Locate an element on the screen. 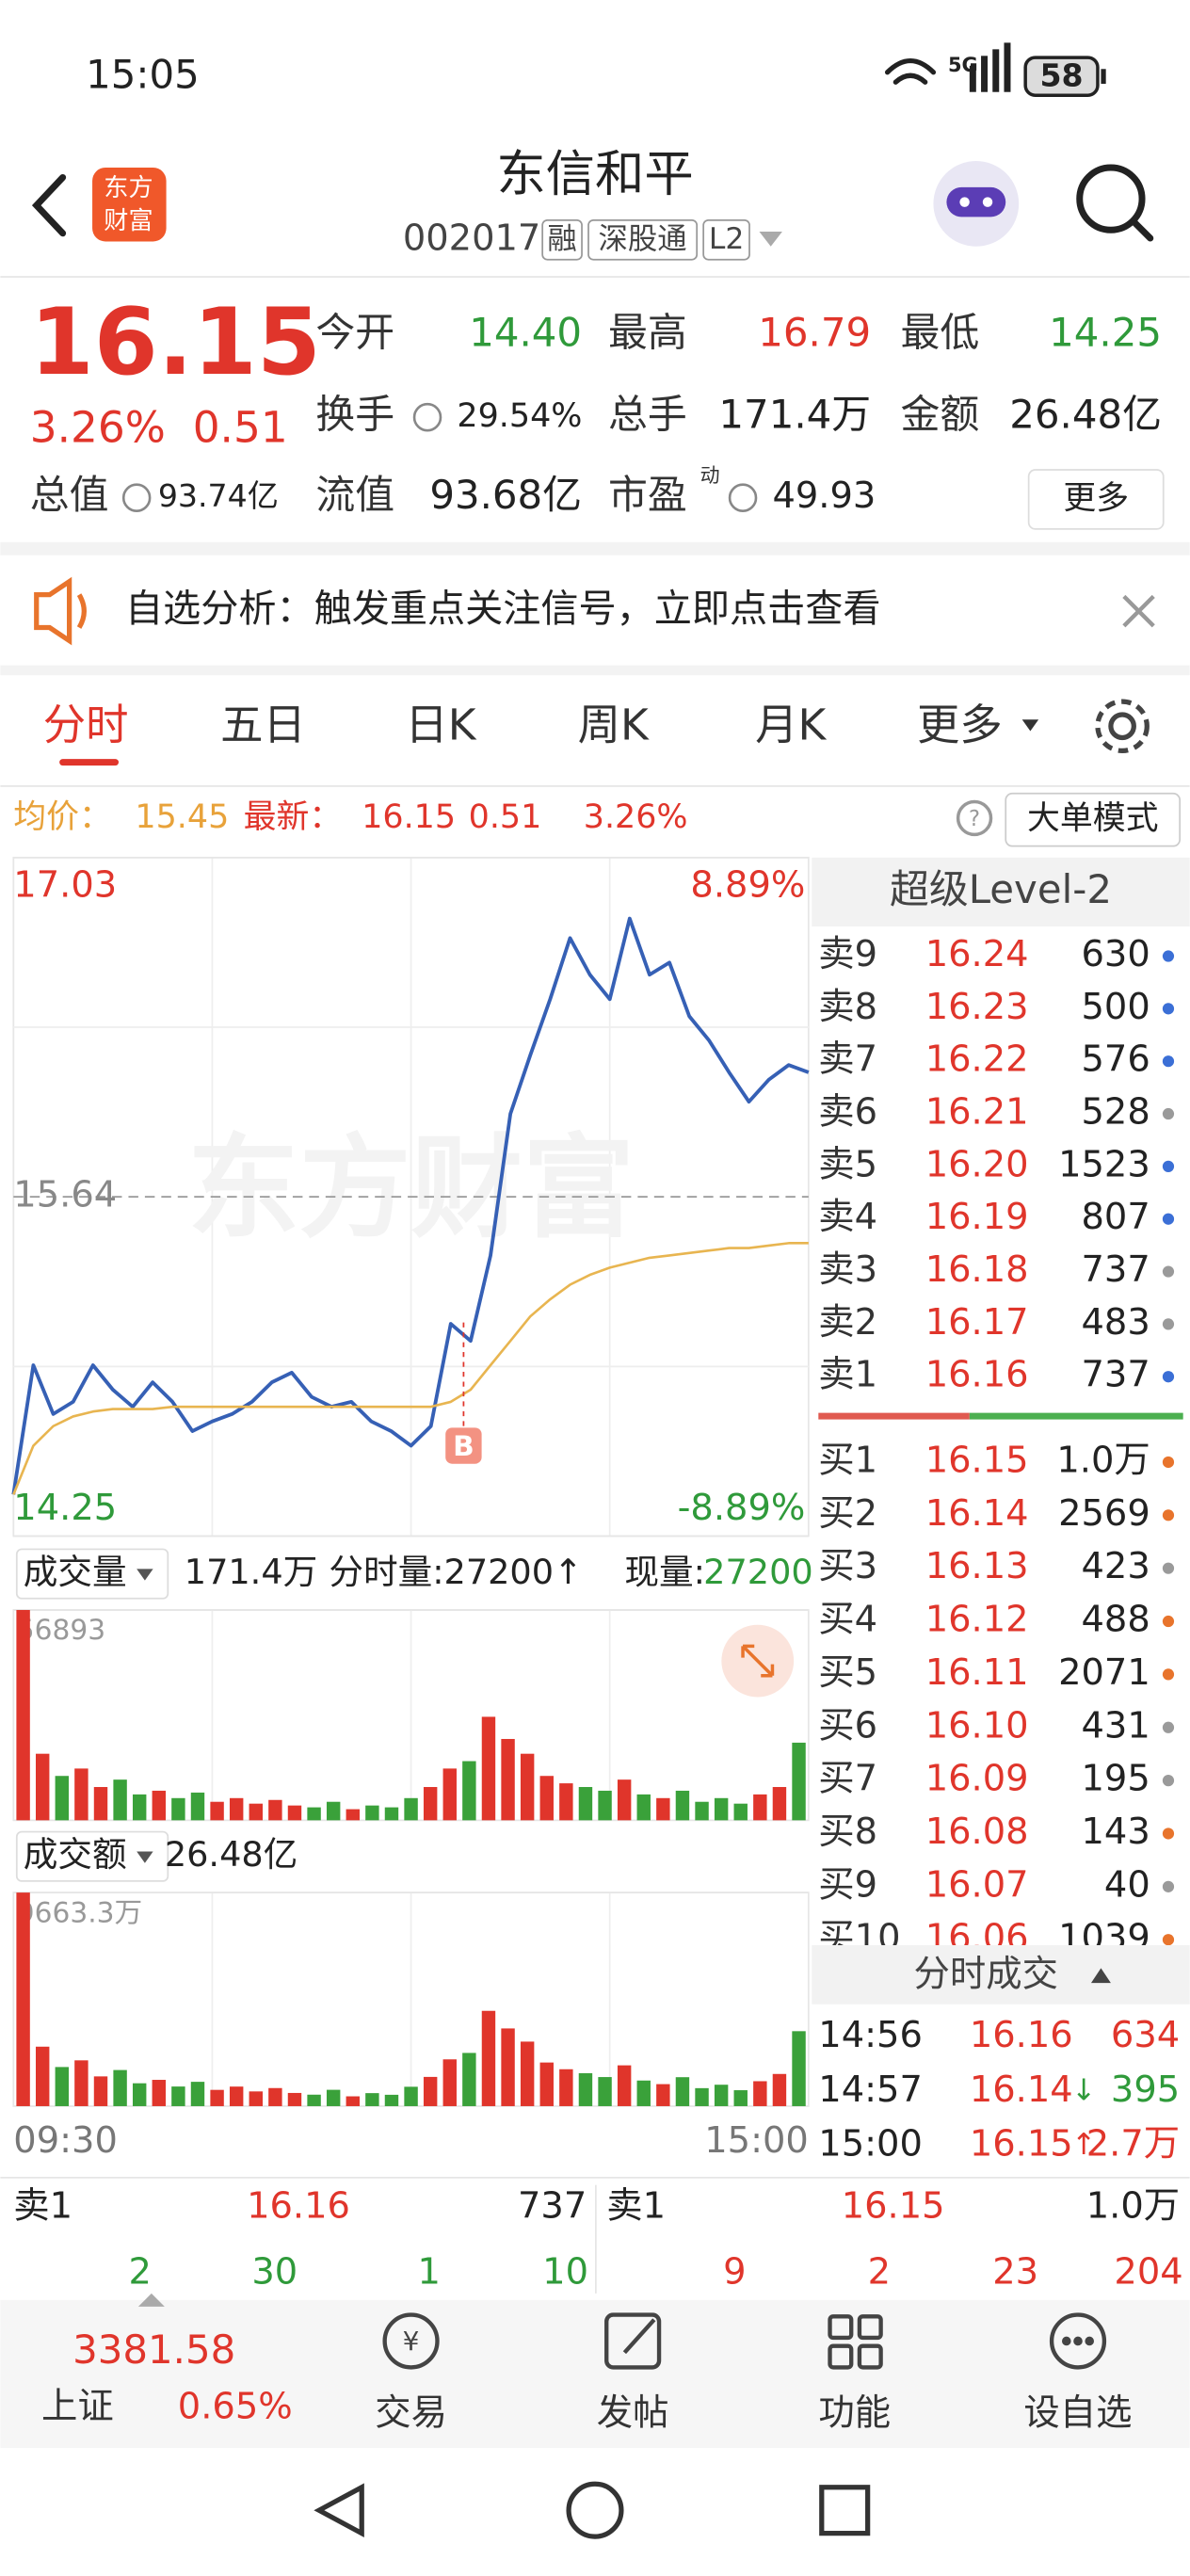 Image resolution: width=1190 pixels, height=2576 pixels. status-icons is located at coordinates (995, 69).